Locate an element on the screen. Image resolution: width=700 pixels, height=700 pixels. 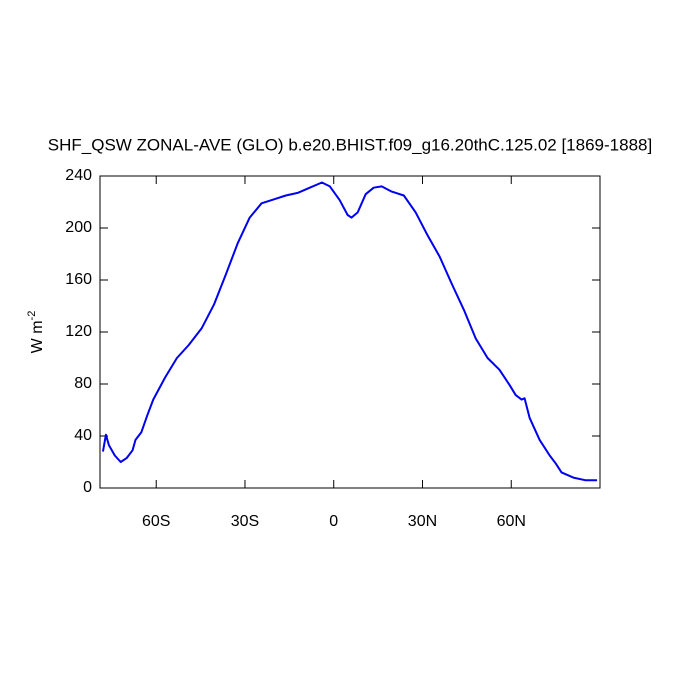
x-tick-label: 30N is located at coordinates (422, 521).